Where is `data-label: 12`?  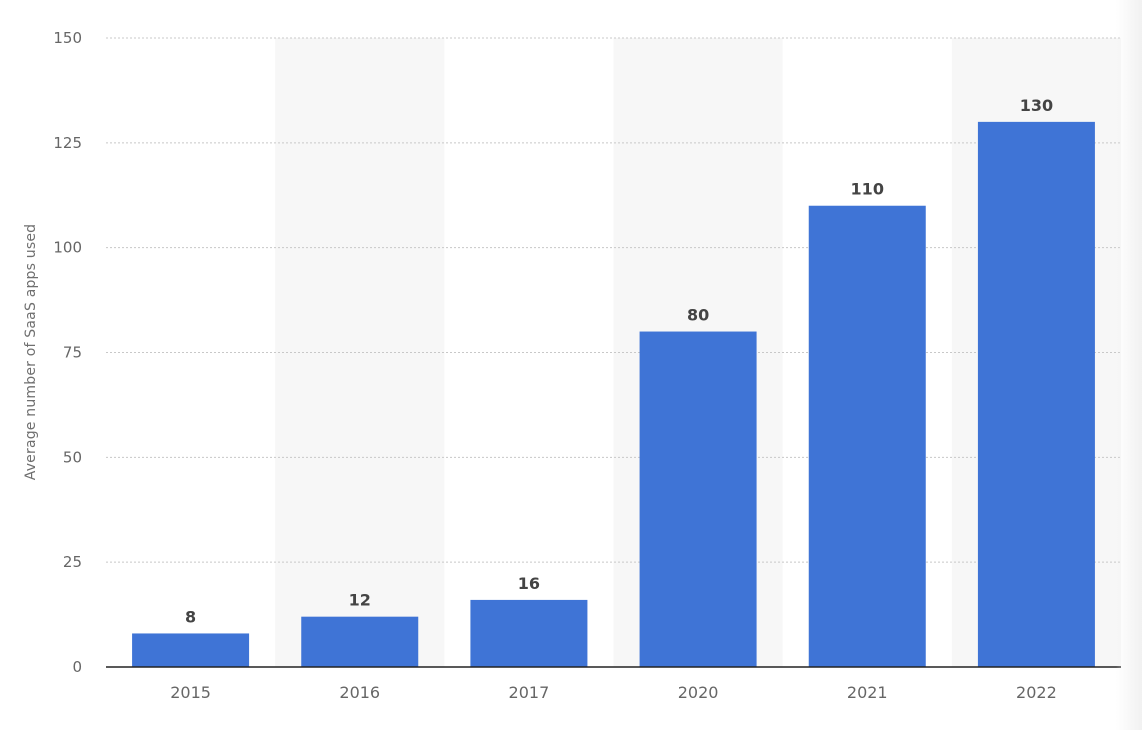
data-label: 12 is located at coordinates (360, 600).